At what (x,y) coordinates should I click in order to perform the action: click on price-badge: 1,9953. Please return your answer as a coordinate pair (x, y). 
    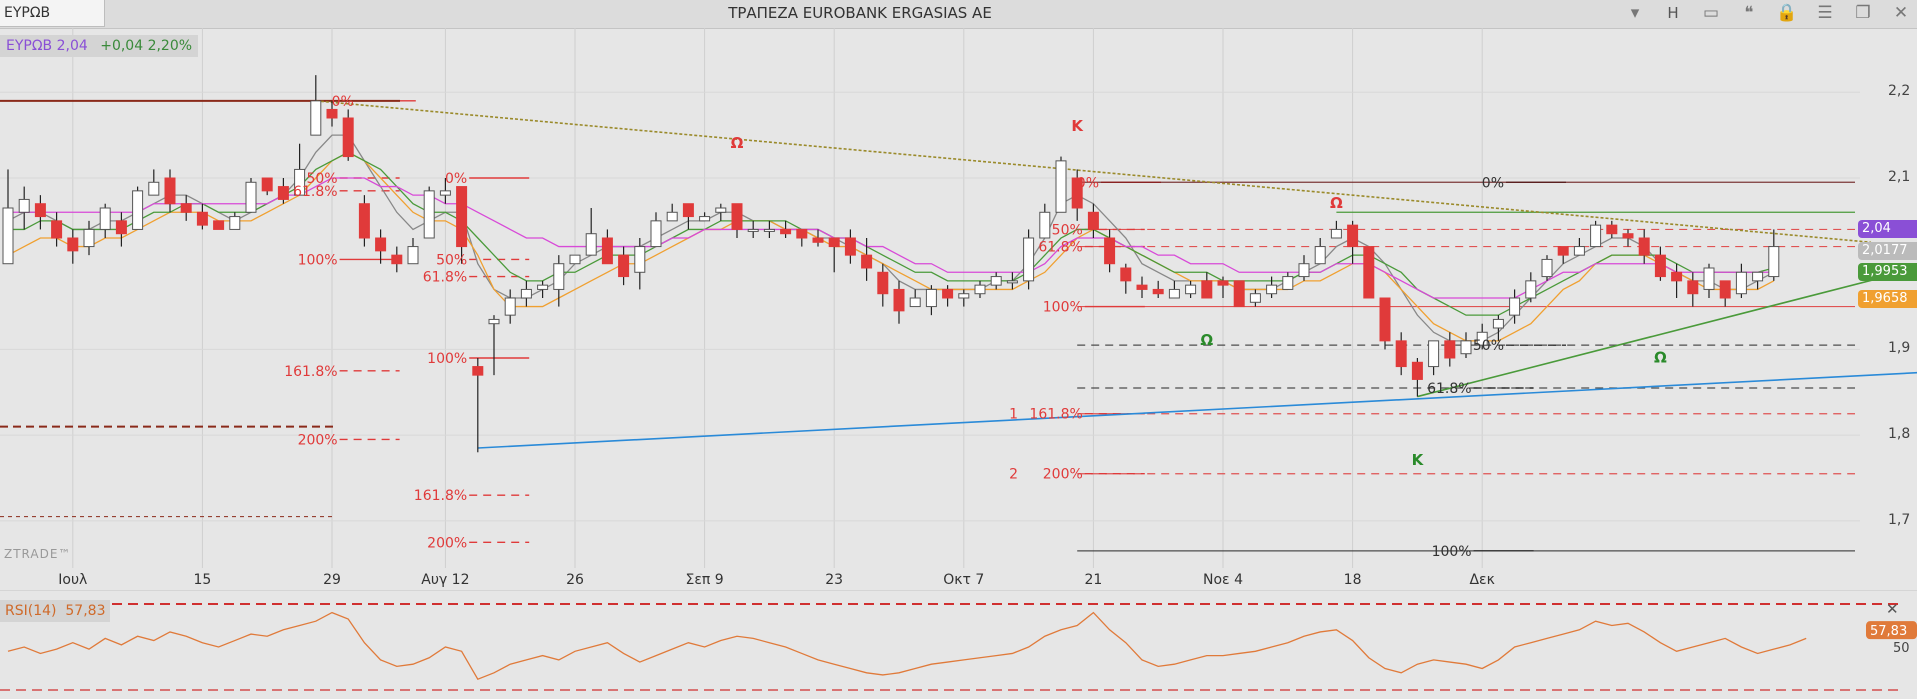
    Looking at the image, I should click on (1887, 271).